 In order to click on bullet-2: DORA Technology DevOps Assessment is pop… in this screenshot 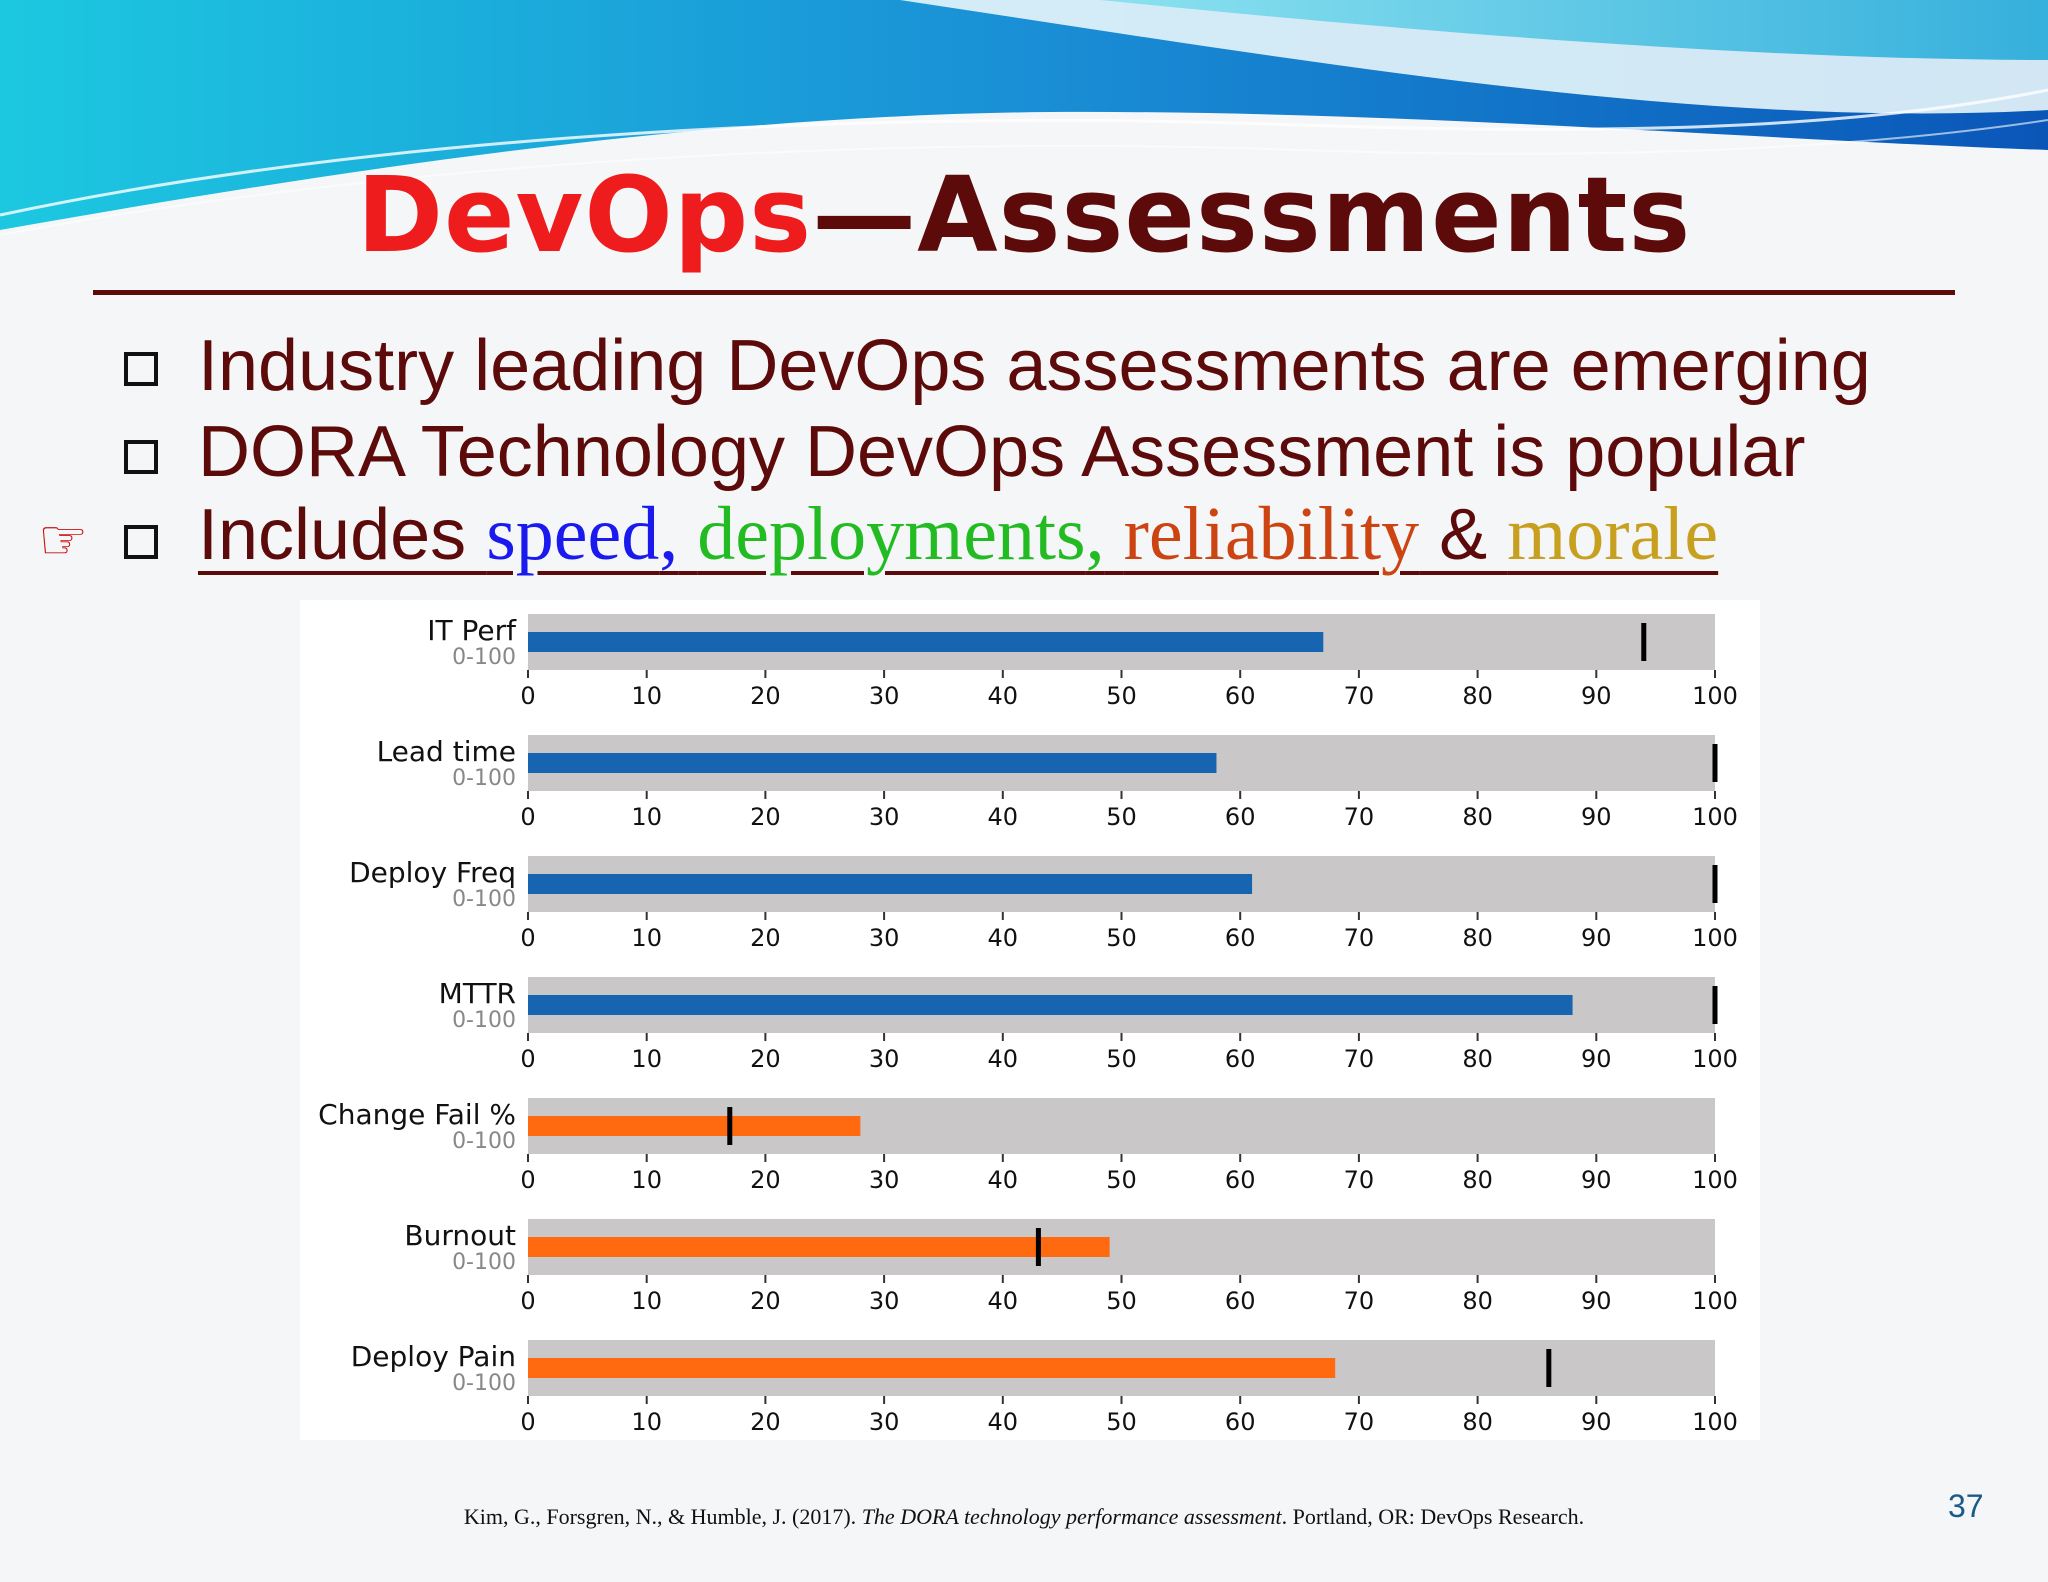, I will do `click(1002, 452)`.